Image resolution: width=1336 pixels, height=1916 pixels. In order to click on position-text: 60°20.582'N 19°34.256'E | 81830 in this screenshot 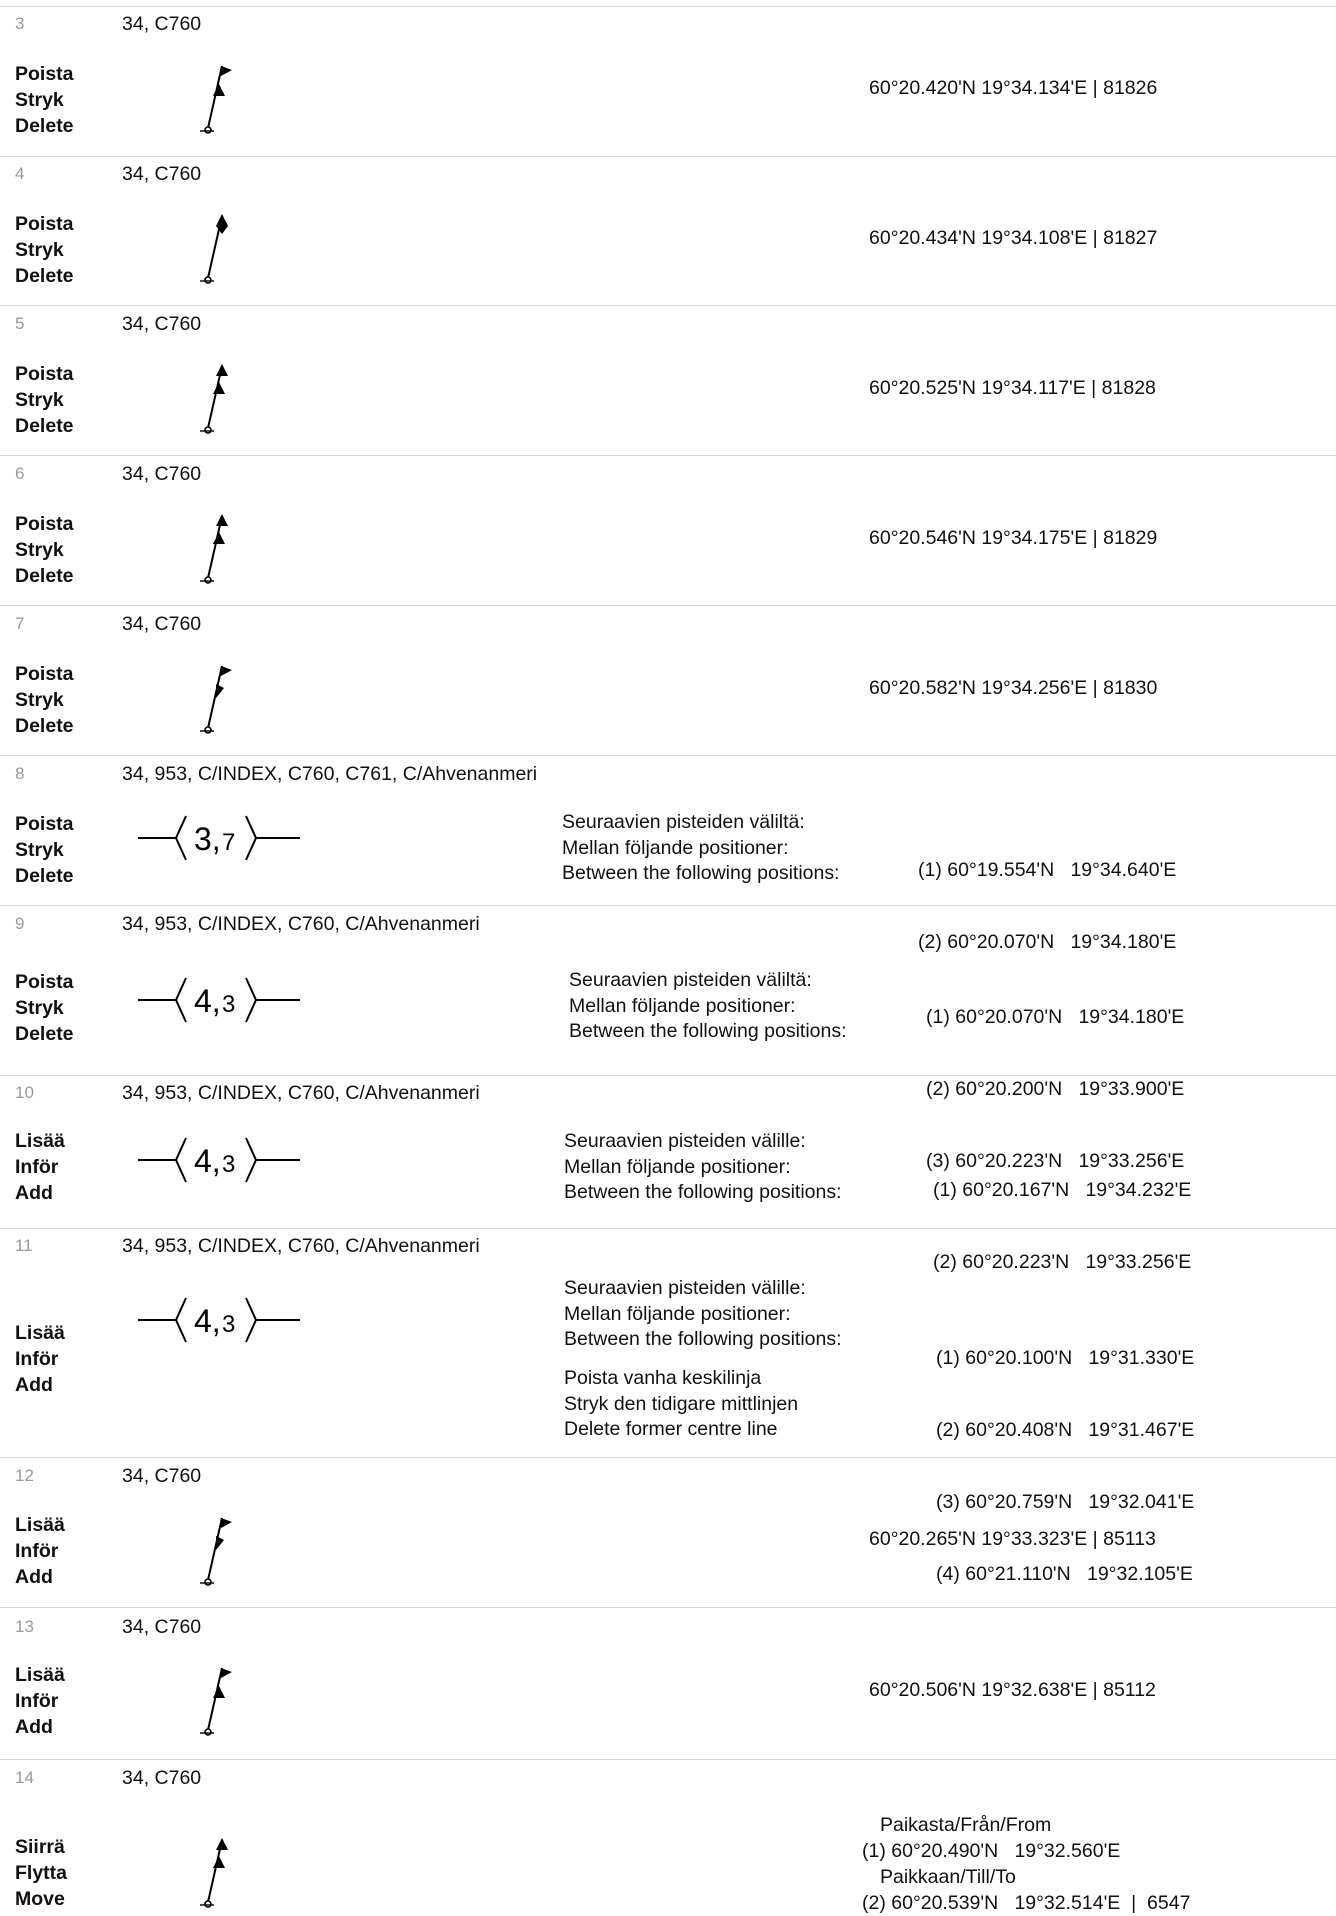, I will do `click(1013, 688)`.